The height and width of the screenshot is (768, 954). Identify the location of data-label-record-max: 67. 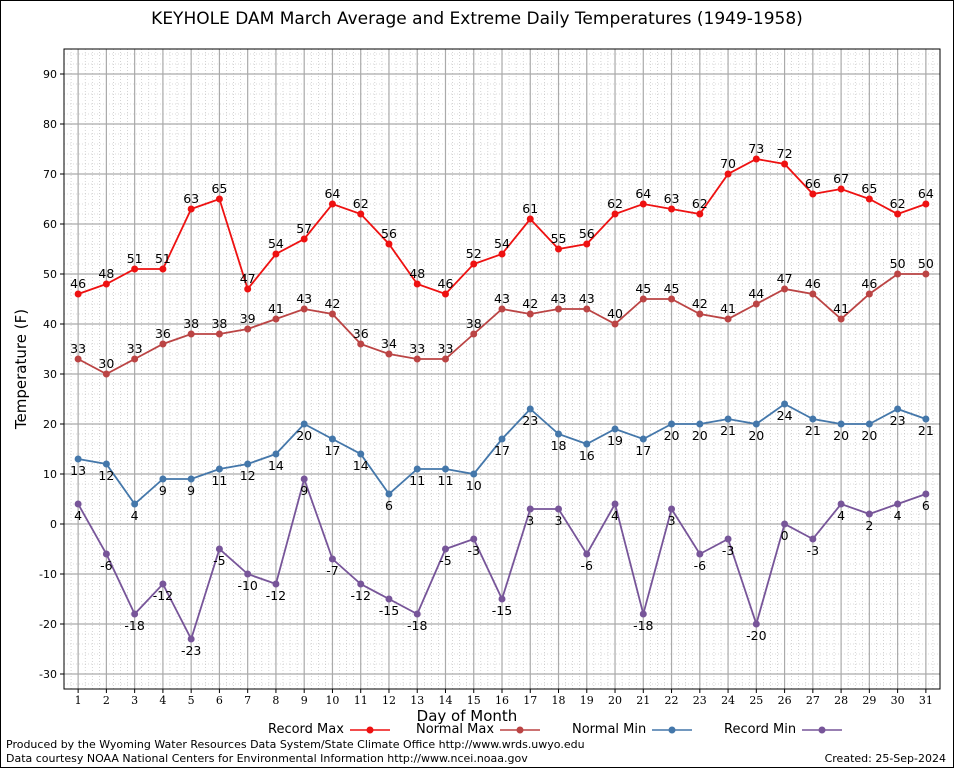
(841, 178).